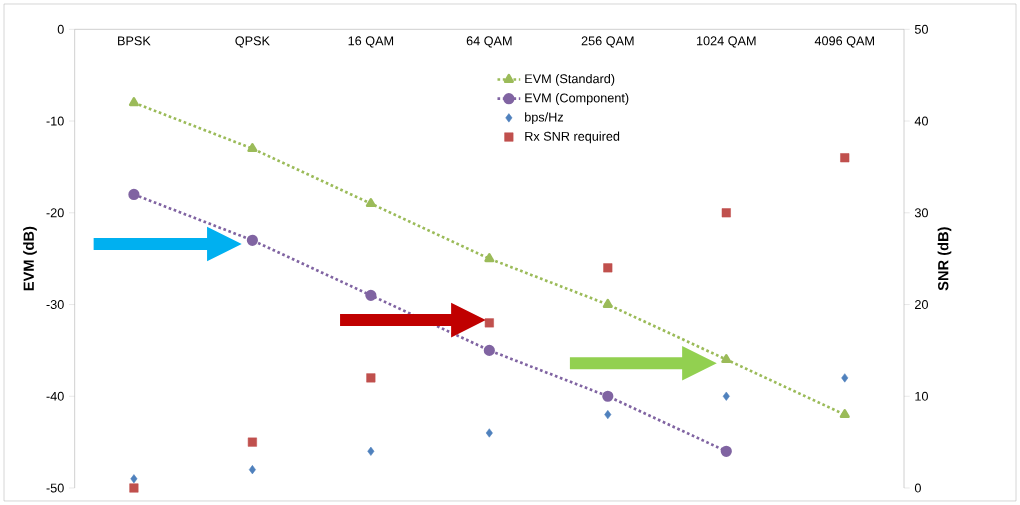  I want to click on x-tick-label: QPSK, so click(252, 42).